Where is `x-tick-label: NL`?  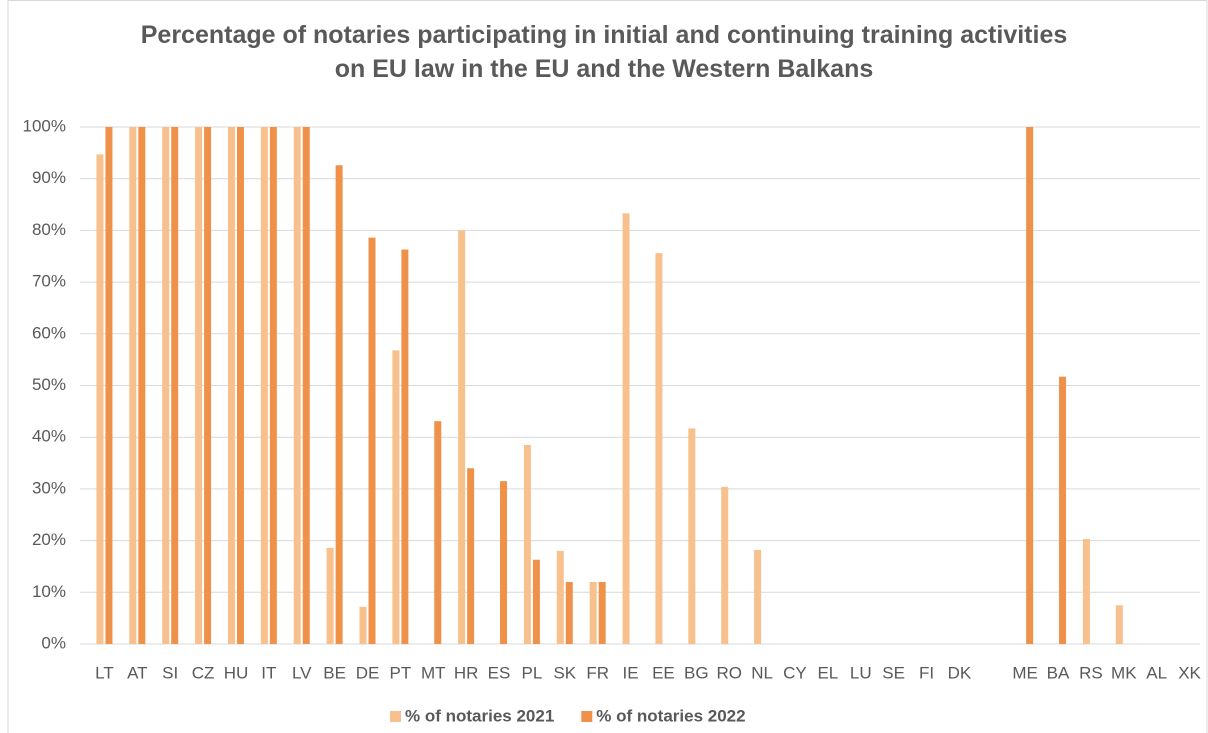 x-tick-label: NL is located at coordinates (762, 672).